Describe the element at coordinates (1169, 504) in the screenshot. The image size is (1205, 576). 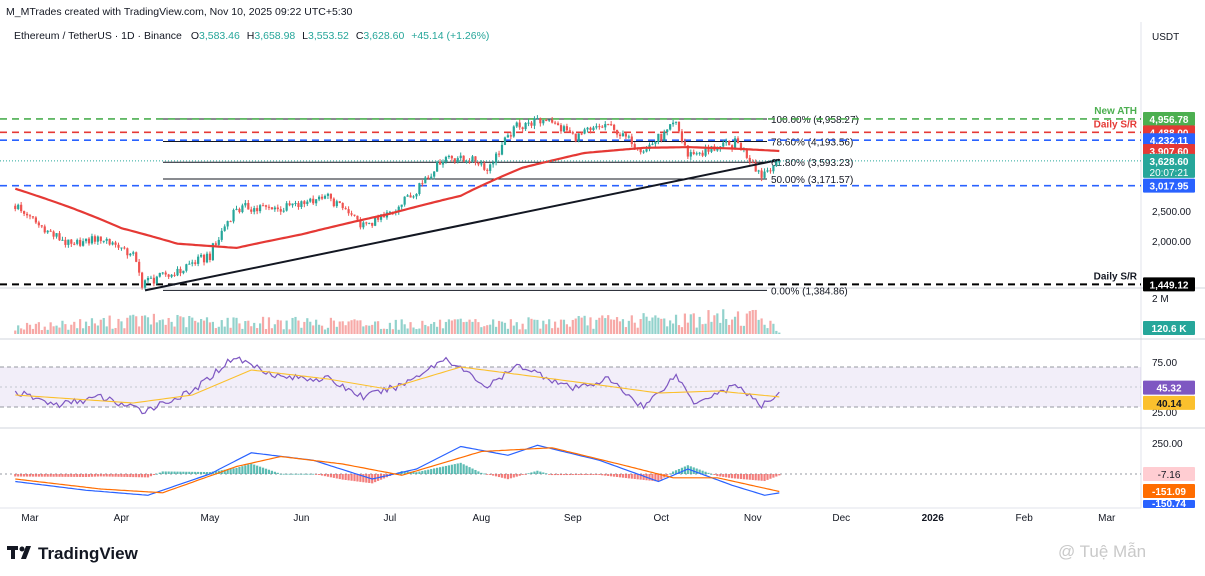
I see `macd-line-value-bg` at that location.